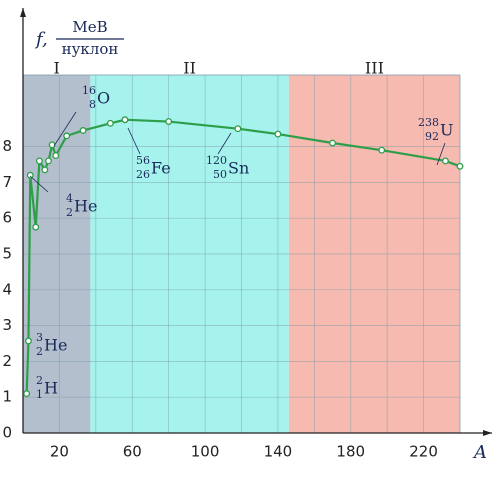 Image resolution: width=500 pixels, height=484 pixels. What do you see at coordinates (39, 337) in the screenshot?
I see `isotope-mass: 3` at bounding box center [39, 337].